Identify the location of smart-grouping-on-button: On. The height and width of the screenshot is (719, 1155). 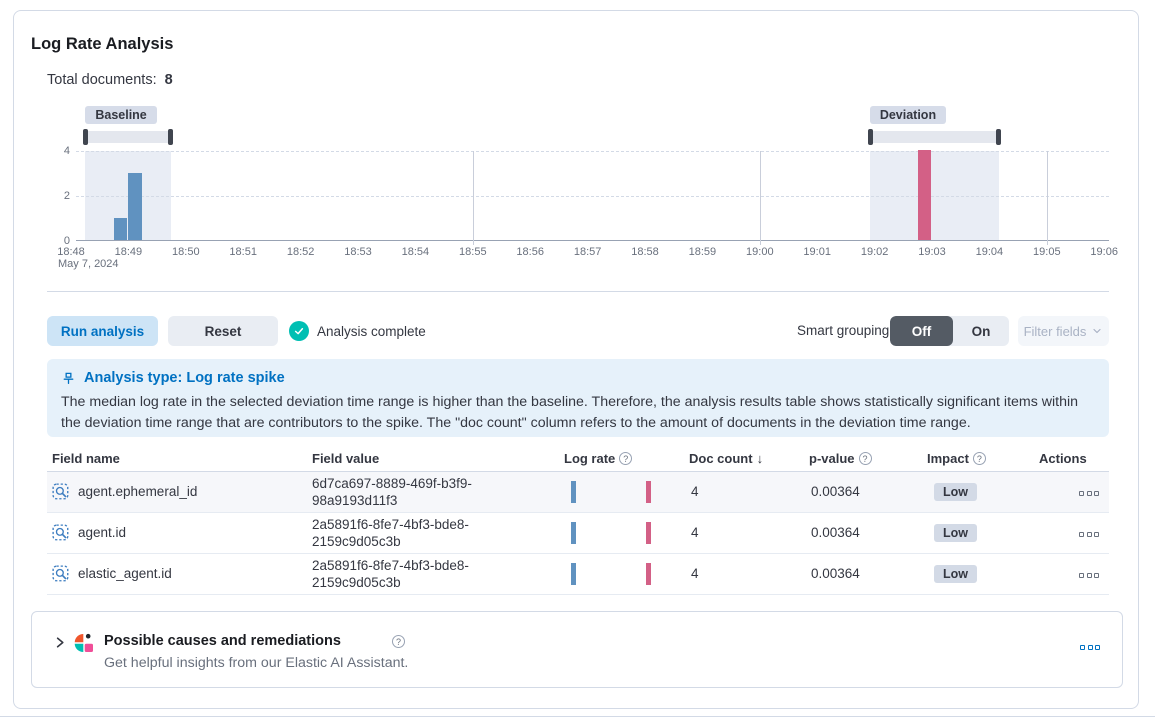
(981, 331).